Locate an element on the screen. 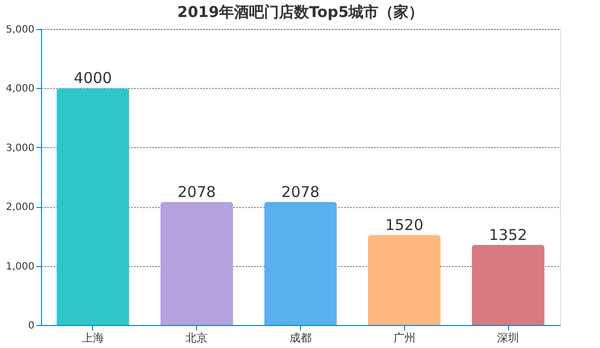 The image size is (600, 348). x-tick-label: 广州 is located at coordinates (404, 338).